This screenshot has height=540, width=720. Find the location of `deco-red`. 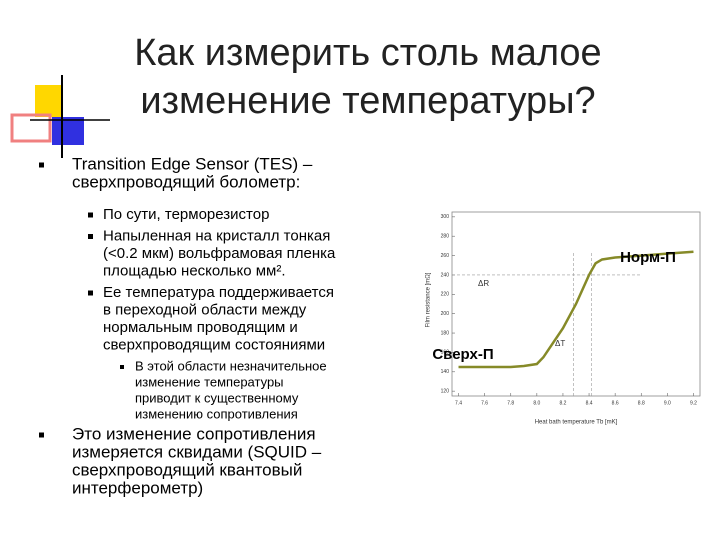

deco-red is located at coordinates (31, 128).